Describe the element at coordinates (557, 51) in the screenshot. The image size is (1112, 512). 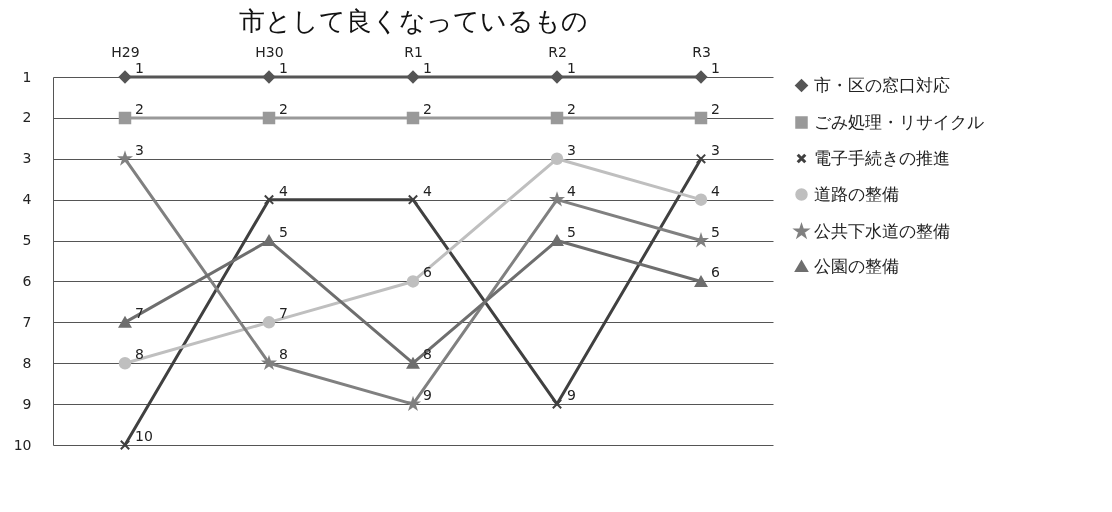
I see `x-tick-label: R2` at that location.